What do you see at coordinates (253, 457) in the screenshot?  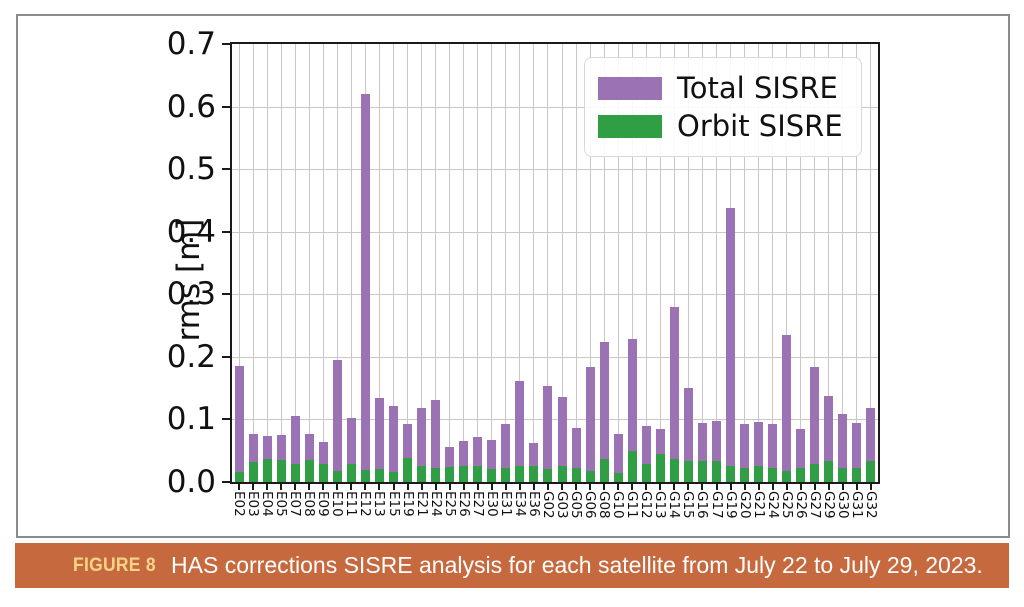 I see `bar-total-e03` at bounding box center [253, 457].